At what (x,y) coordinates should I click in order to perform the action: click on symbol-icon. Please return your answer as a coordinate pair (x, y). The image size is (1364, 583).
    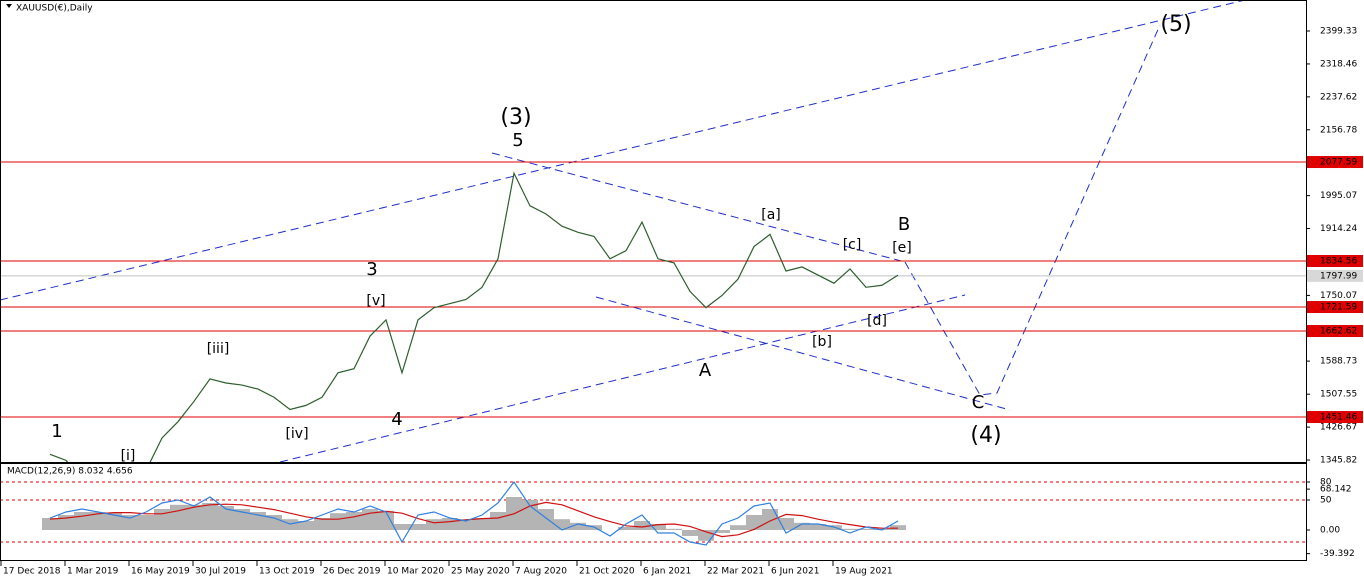
    Looking at the image, I should click on (9, 6).